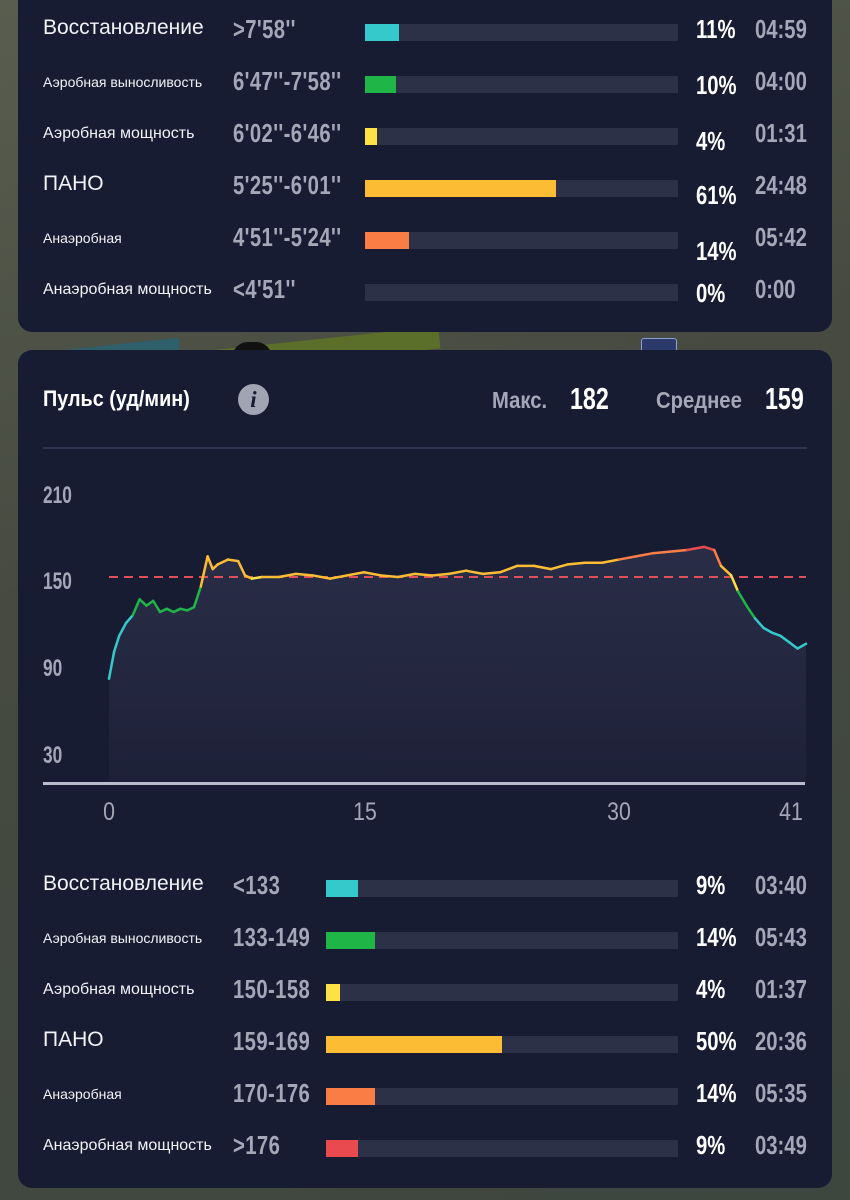 This screenshot has width=850, height=1200. What do you see at coordinates (781, 81) in the screenshot?
I see `zone-time: 04:00` at bounding box center [781, 81].